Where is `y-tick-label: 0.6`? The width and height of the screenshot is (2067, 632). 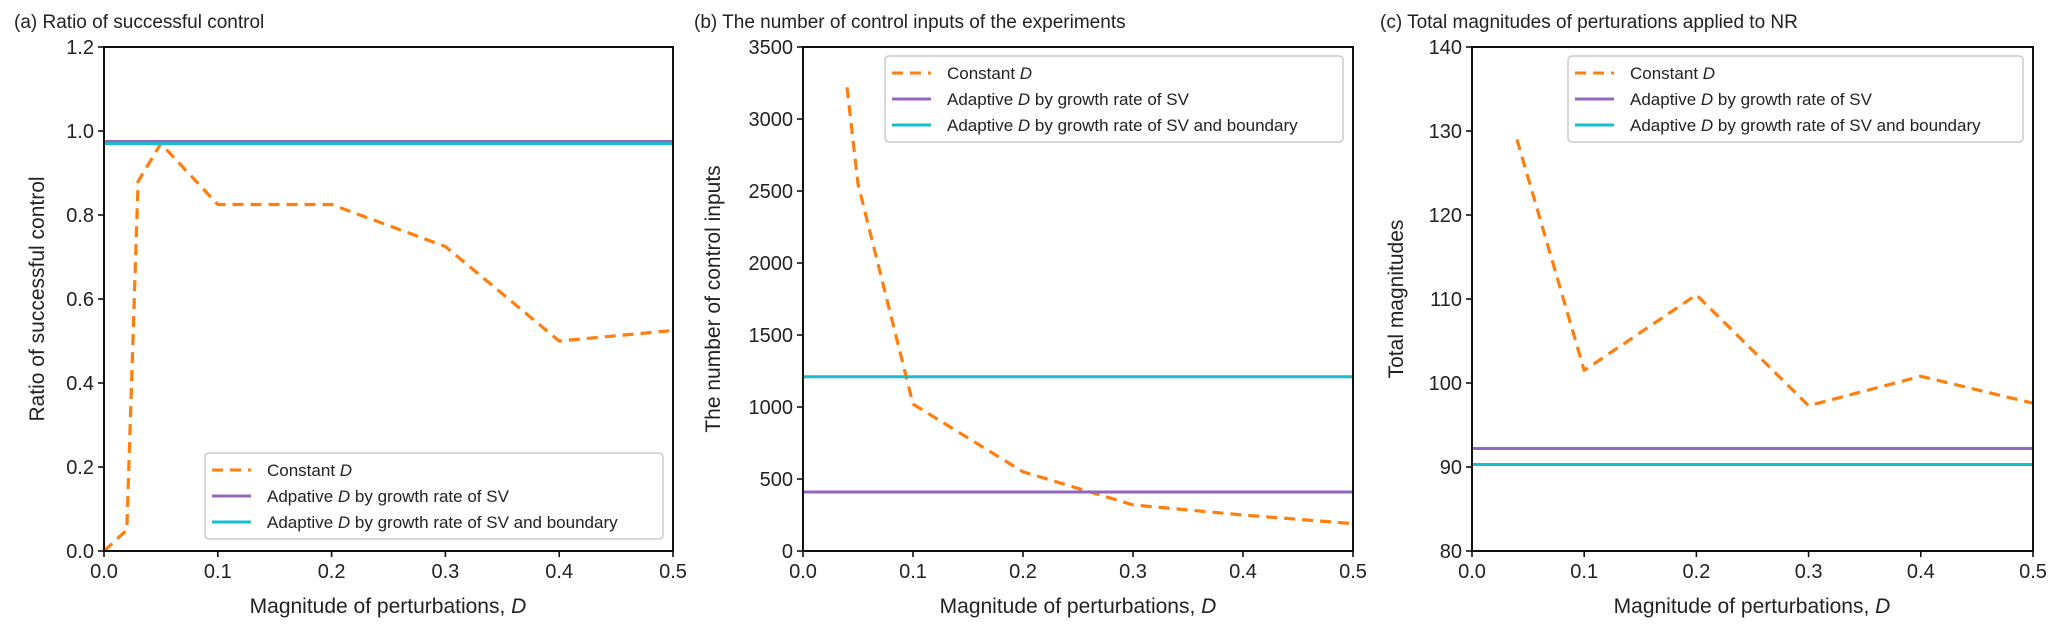
y-tick-label: 0.6 is located at coordinates (80, 300).